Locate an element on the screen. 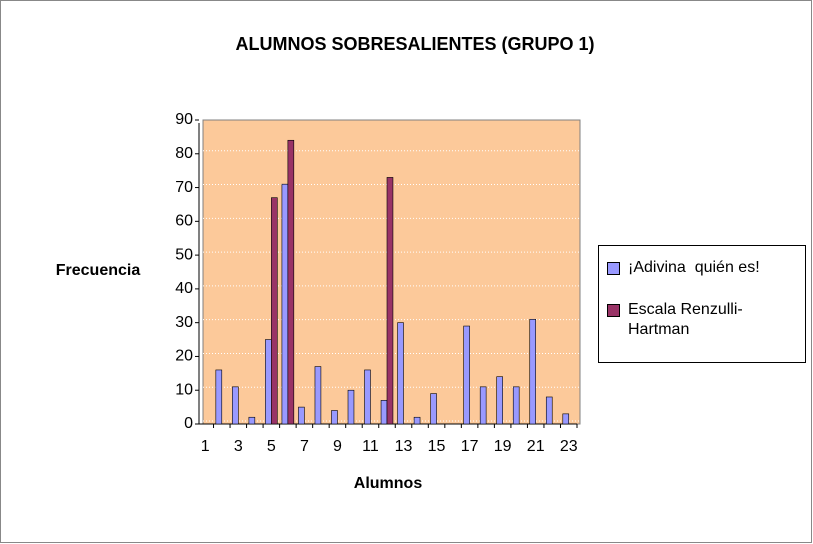 The image size is (813, 544). y-tick-label: 90 is located at coordinates (184, 119).